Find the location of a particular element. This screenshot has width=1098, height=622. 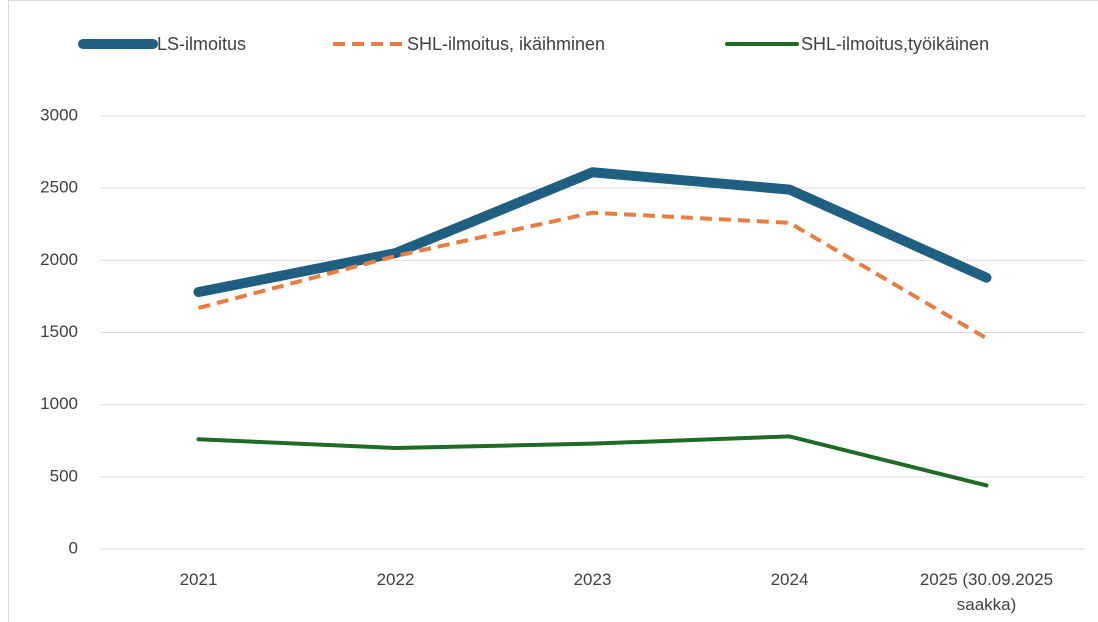

y-tick-label: 1500 is located at coordinates (59, 331).